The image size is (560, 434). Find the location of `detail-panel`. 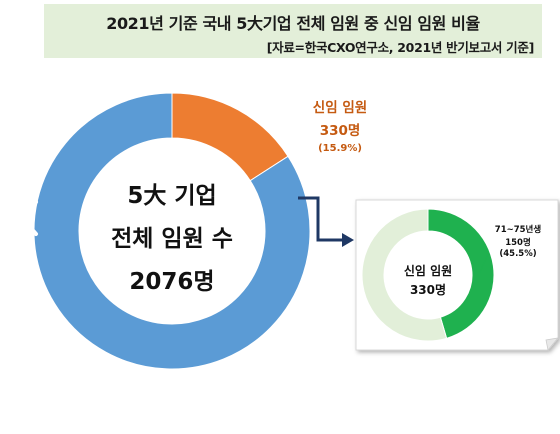

detail-panel is located at coordinates (457, 275).